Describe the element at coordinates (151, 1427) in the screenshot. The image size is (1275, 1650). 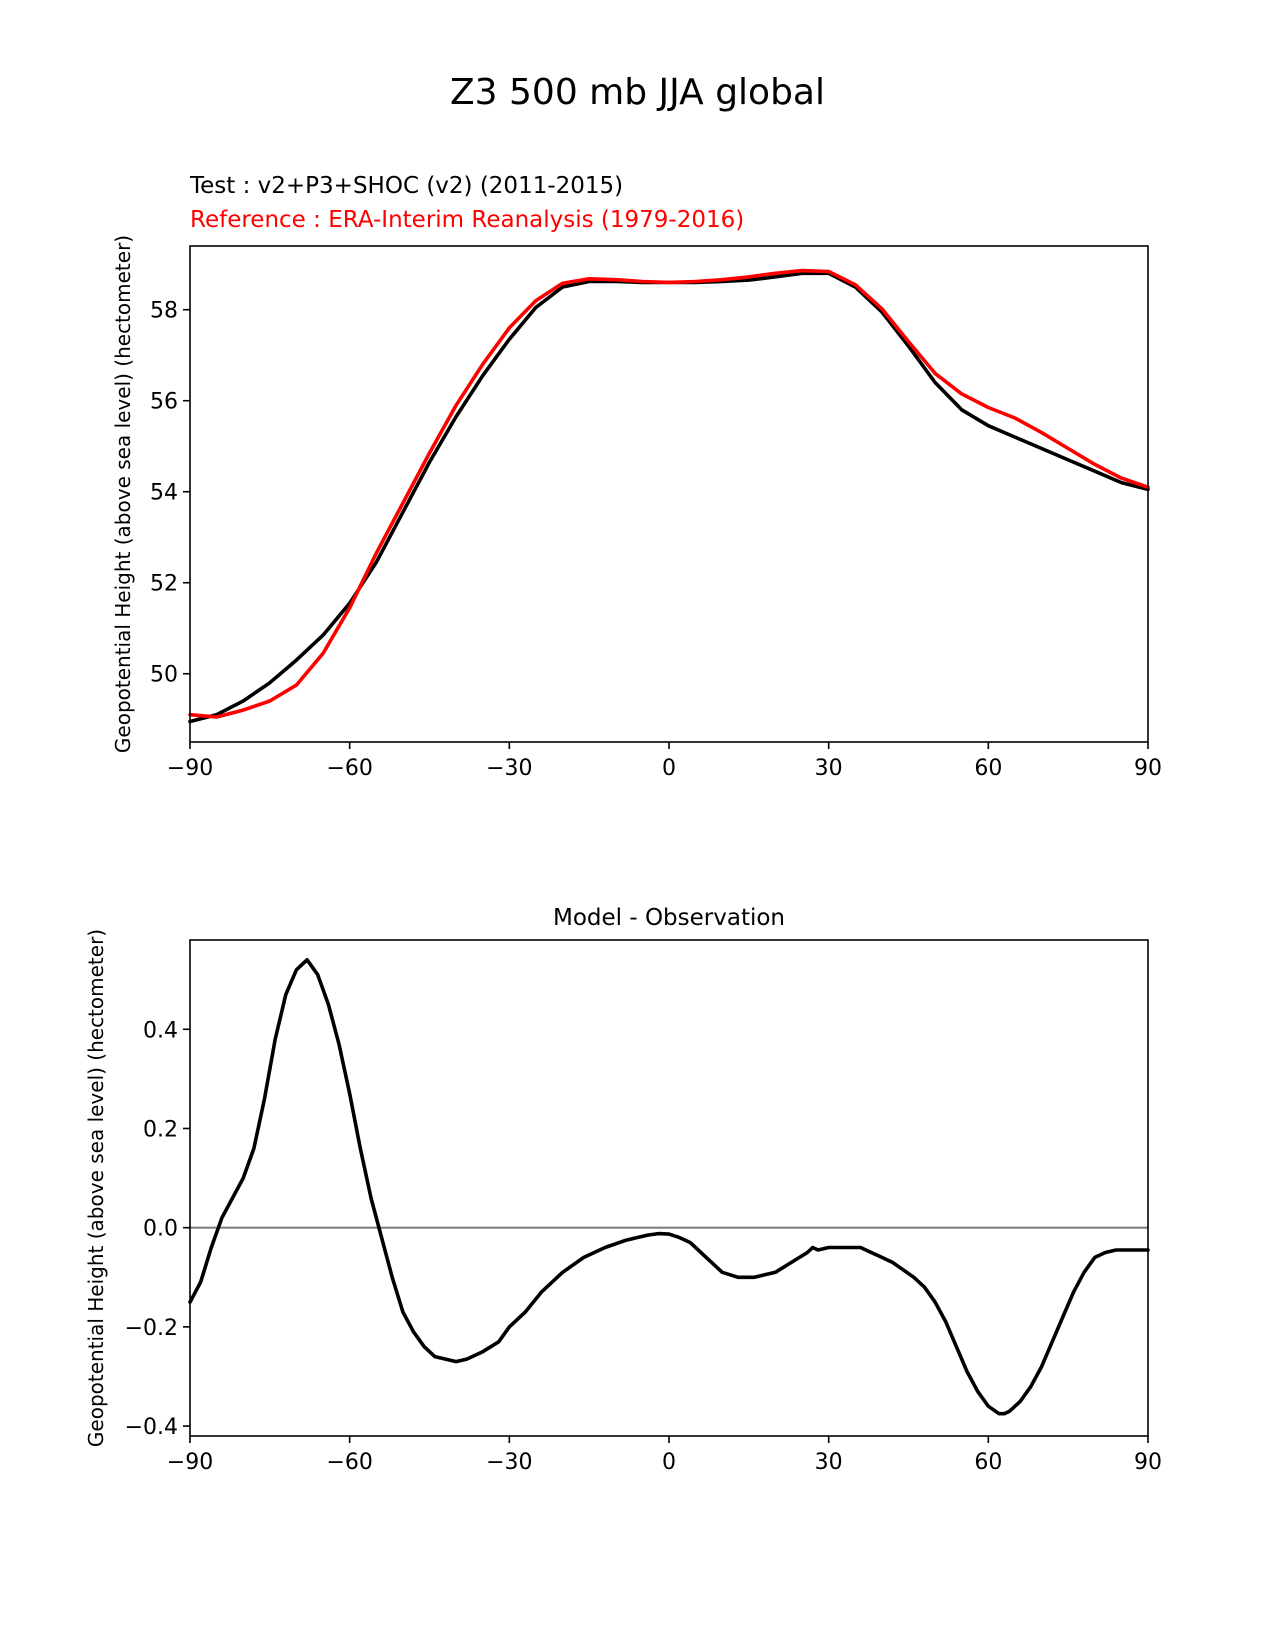
I see `y-tick-label: −0.4` at that location.